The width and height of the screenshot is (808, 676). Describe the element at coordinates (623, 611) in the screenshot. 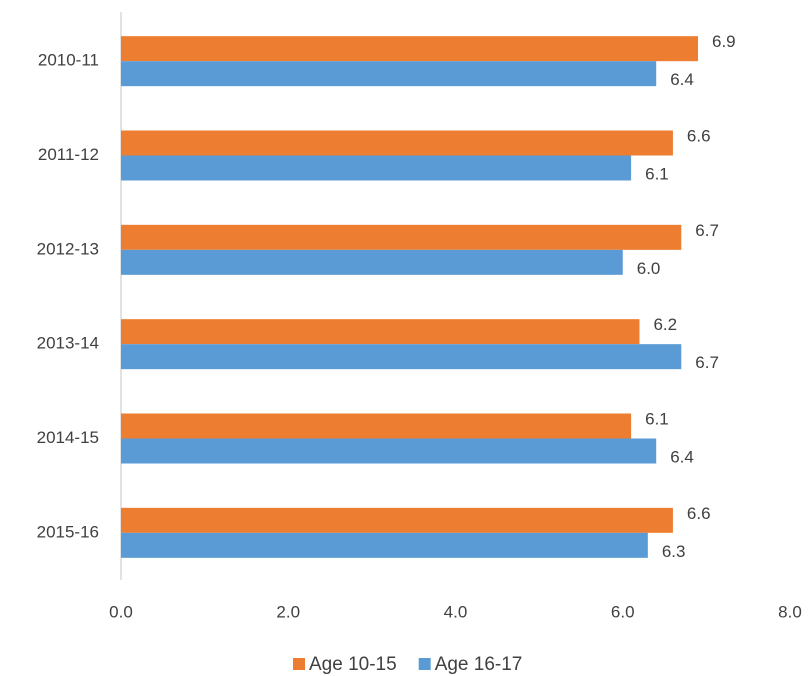

I see `x-tick-label: 6.0` at that location.